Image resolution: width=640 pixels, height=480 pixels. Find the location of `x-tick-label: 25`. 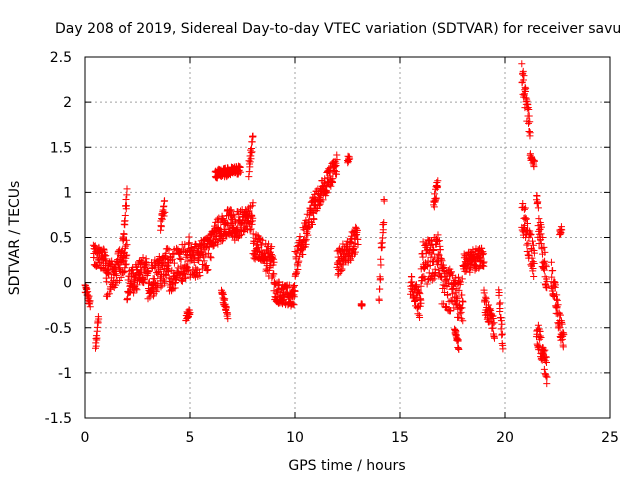

x-tick-label: 25 is located at coordinates (610, 438).